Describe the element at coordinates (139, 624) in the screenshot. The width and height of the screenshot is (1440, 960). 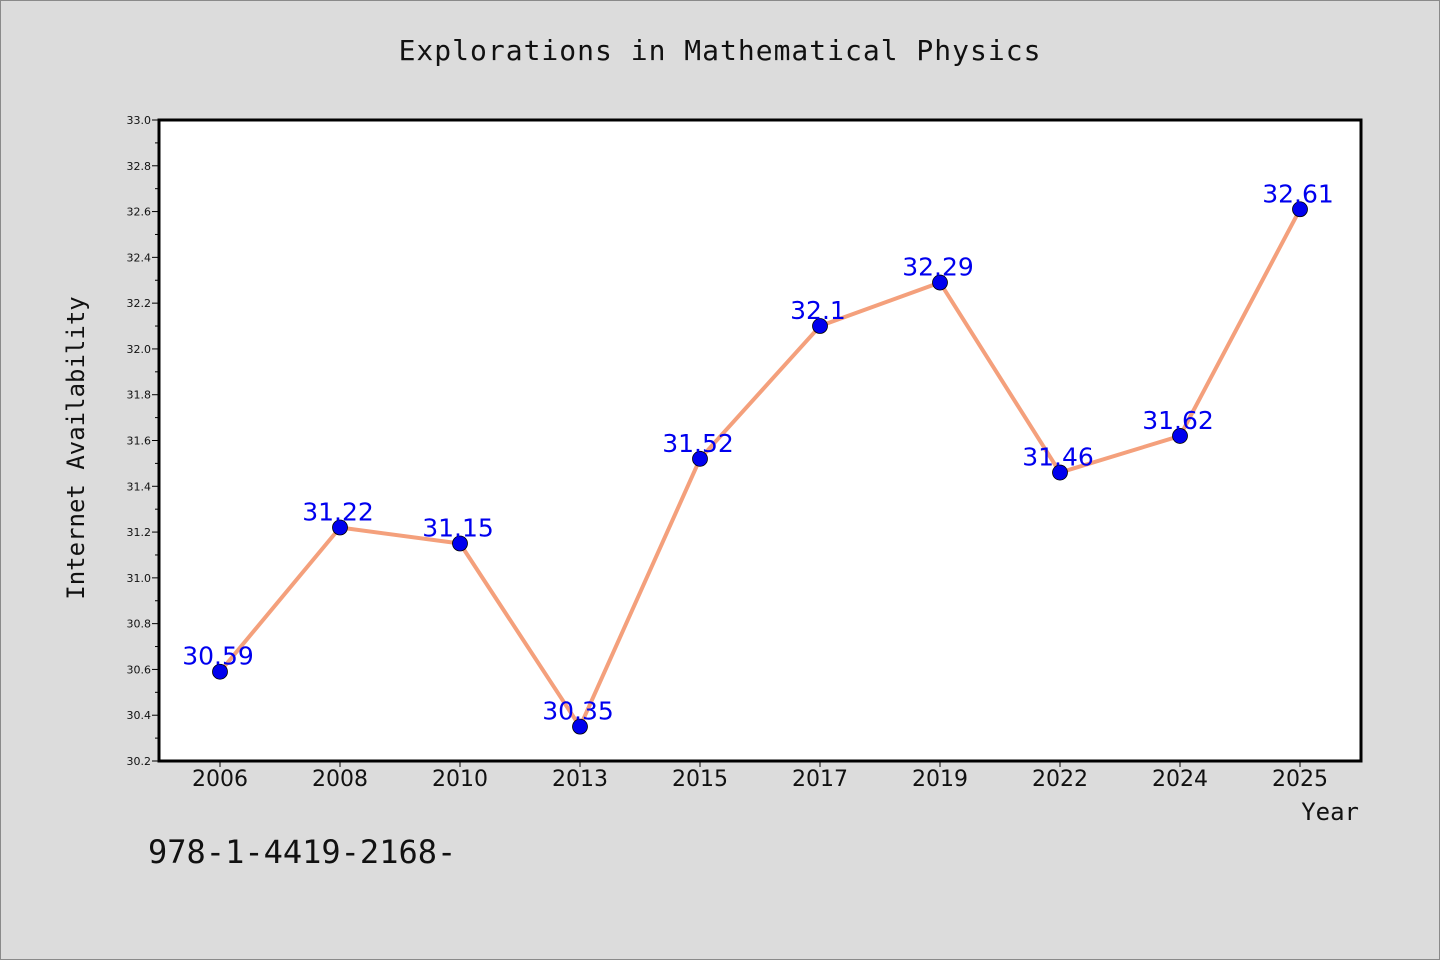
I see `y-tick-label: 30.8` at that location.